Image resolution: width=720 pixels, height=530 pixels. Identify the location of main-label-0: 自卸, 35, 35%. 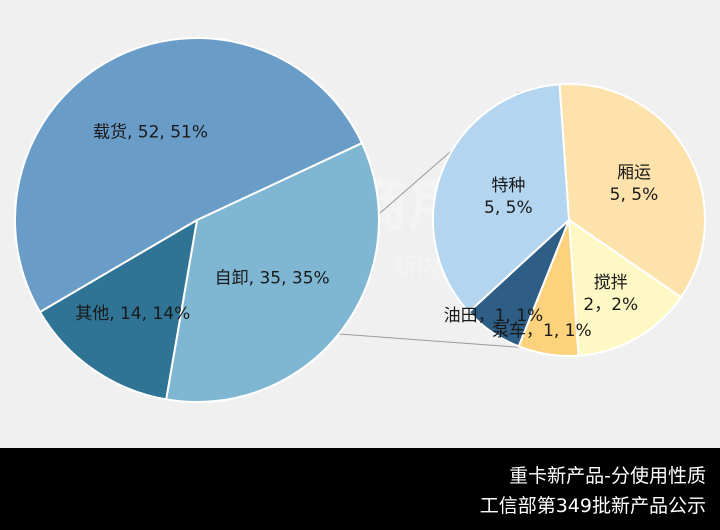
(272, 278).